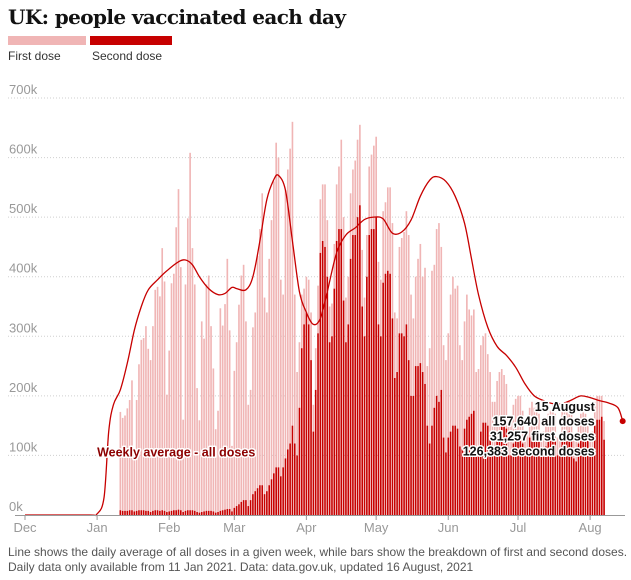 The height and width of the screenshot is (580, 631). What do you see at coordinates (518, 527) in the screenshot?
I see `x-tick-label: Jul` at bounding box center [518, 527].